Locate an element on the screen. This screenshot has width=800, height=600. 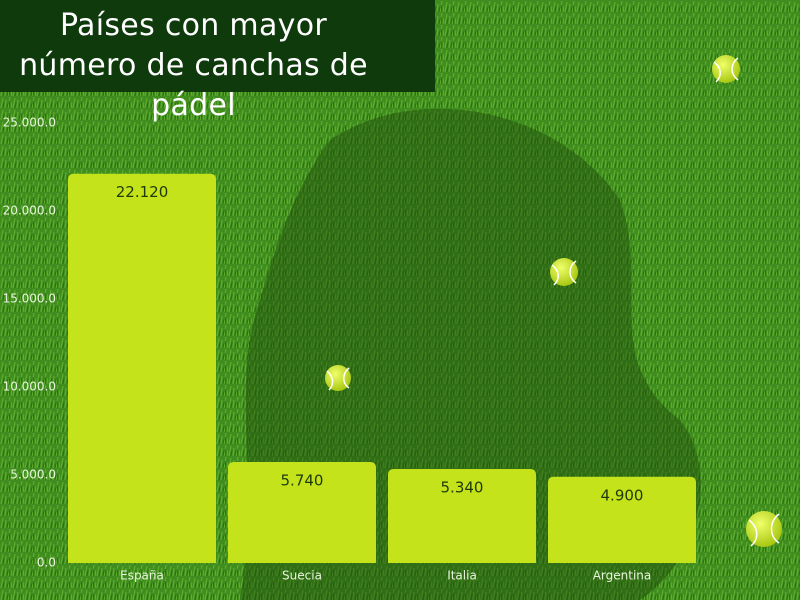
x-tick-label: Argentina is located at coordinates (622, 576).